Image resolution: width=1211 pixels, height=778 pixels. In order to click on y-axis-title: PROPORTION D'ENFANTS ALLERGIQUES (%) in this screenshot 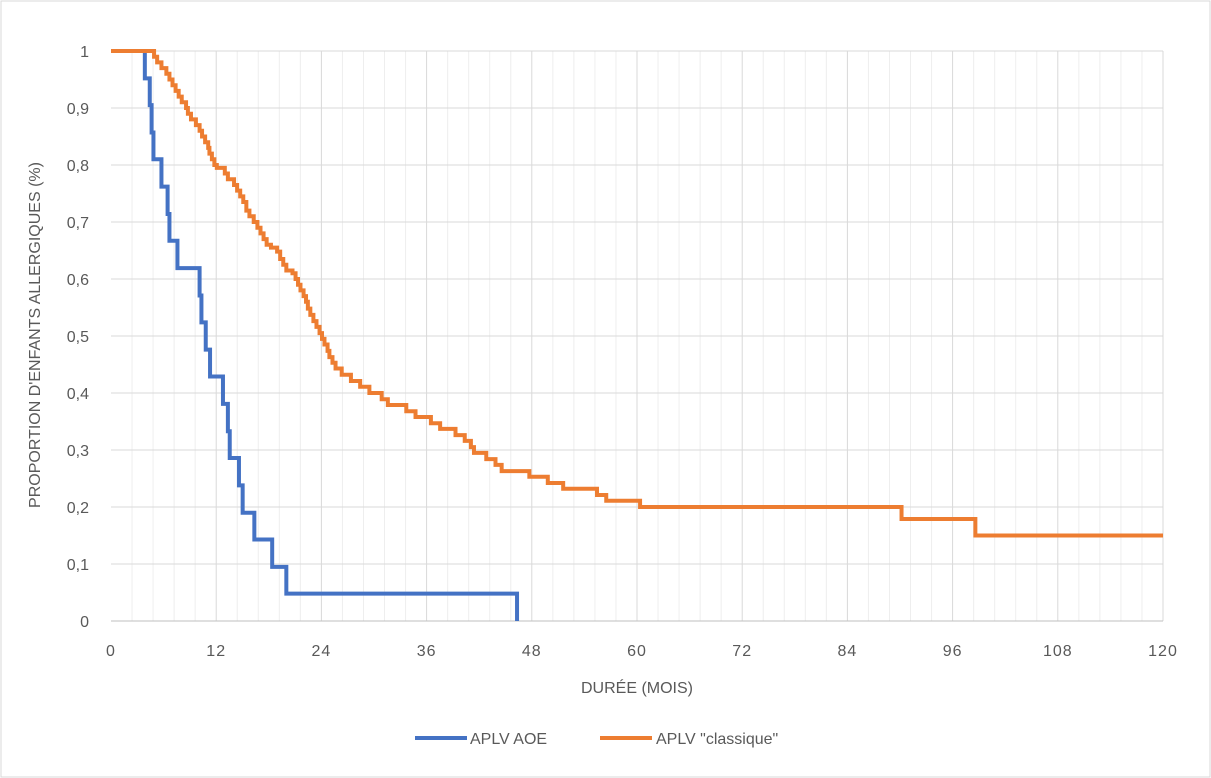, I will do `click(35, 335)`.